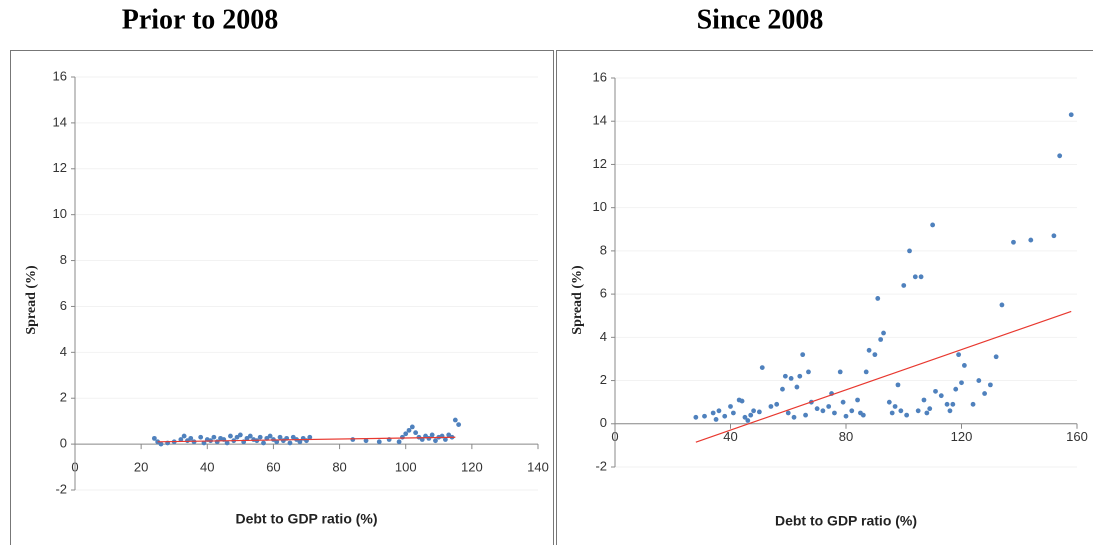 This screenshot has height=545, width=1093. What do you see at coordinates (603, 249) in the screenshot?
I see `y-tick-label: 8` at bounding box center [603, 249].